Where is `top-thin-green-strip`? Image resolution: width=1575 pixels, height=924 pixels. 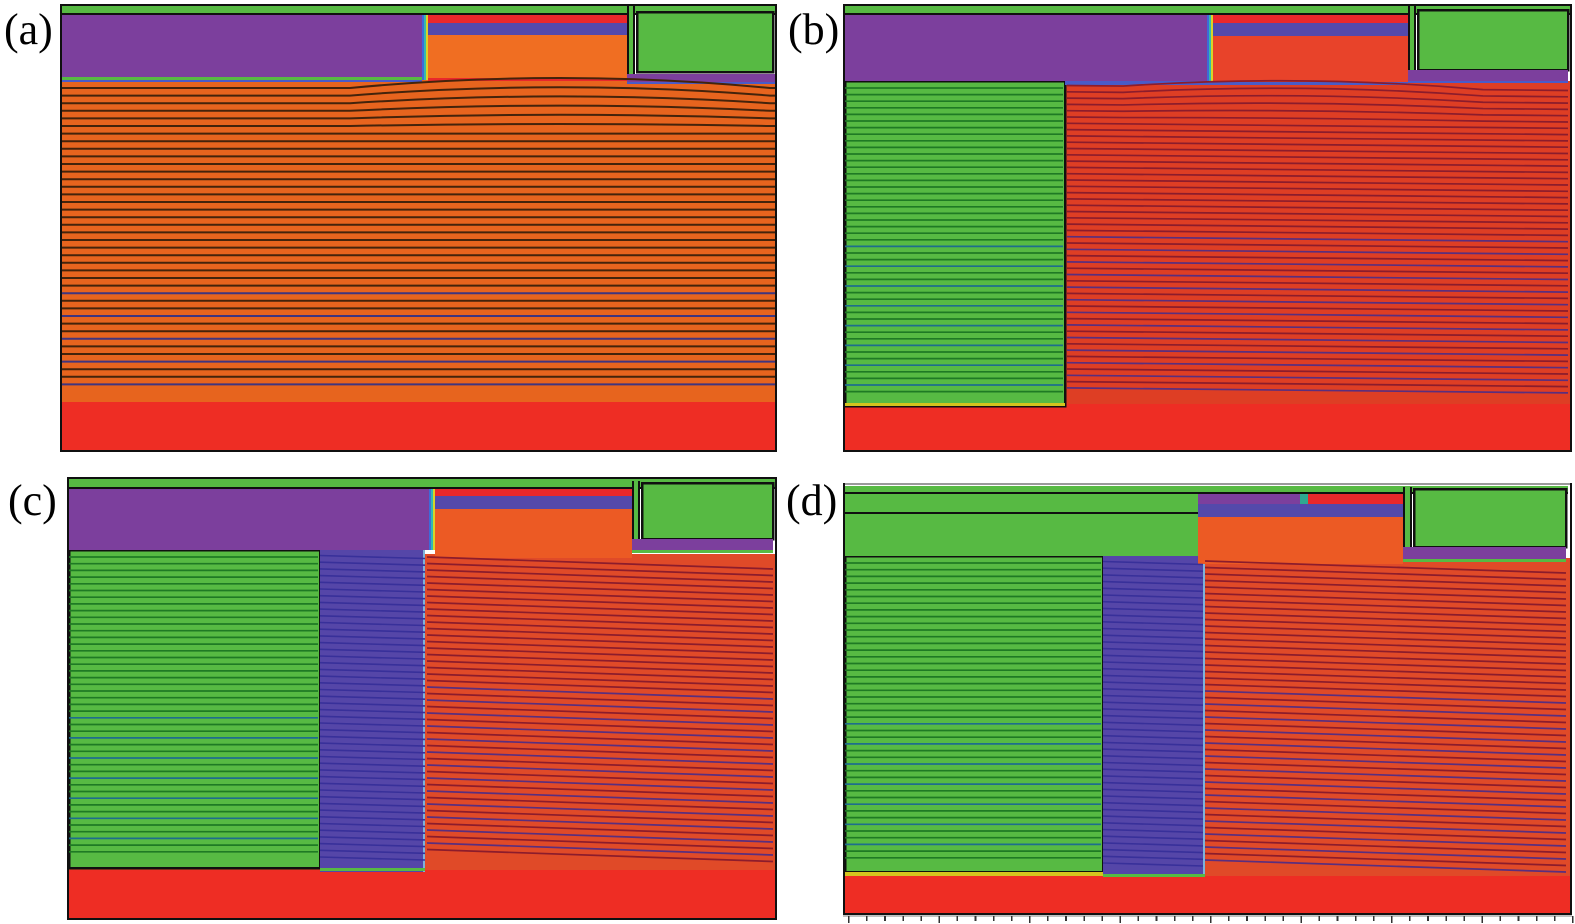 top-thin-green-strip is located at coordinates (1206, 489).